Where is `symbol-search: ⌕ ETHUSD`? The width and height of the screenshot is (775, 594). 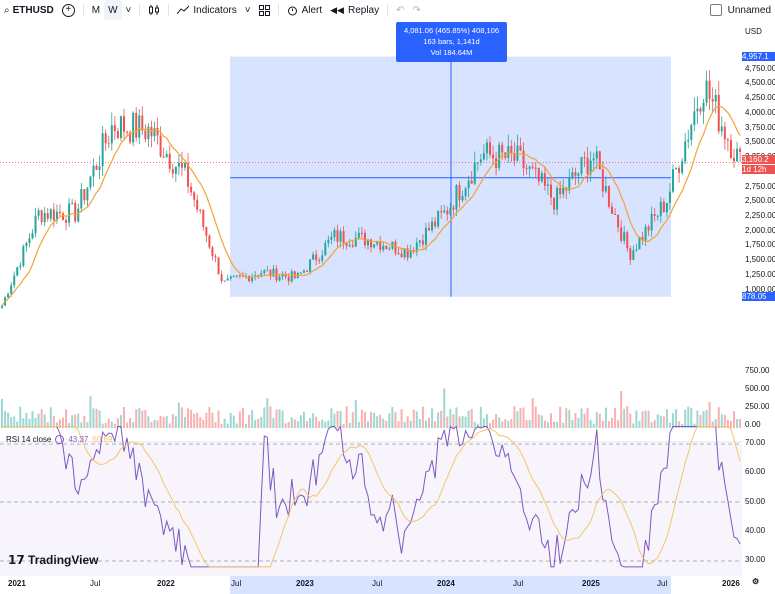
symbol-search: ⌕ ETHUSD is located at coordinates (29, 10).